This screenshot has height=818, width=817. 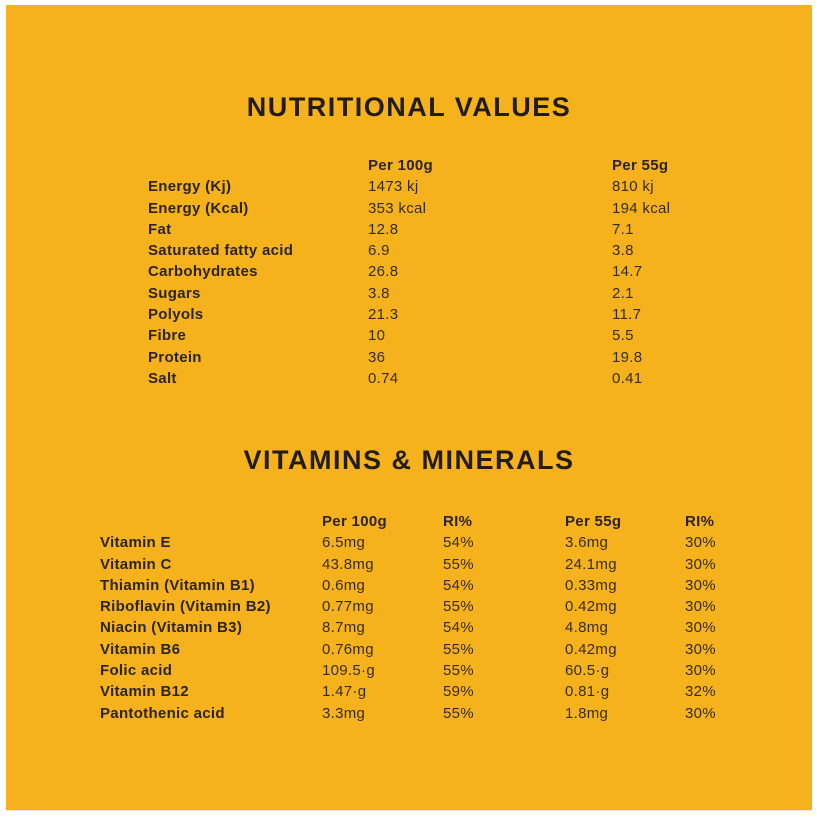 What do you see at coordinates (167, 336) in the screenshot?
I see `nutrient-label: Fibre` at bounding box center [167, 336].